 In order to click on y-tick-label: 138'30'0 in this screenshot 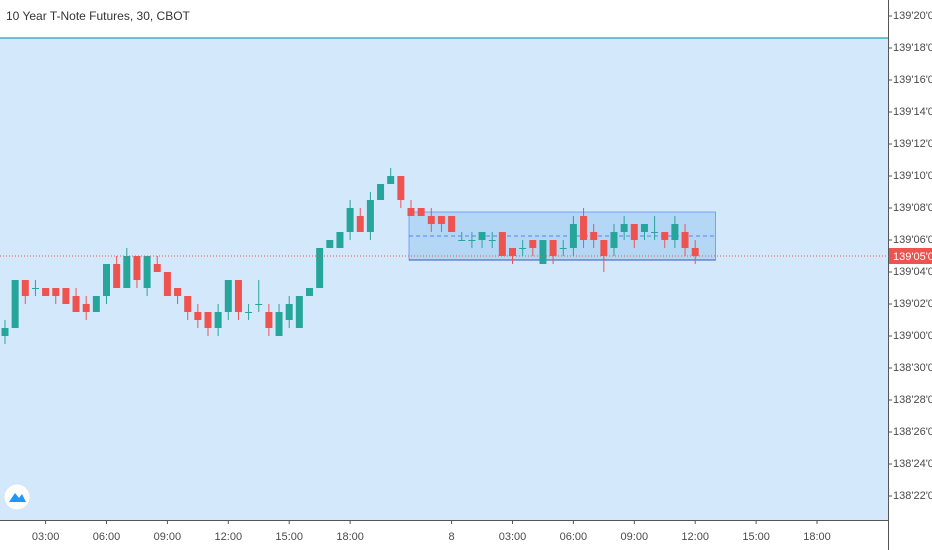, I will do `click(912, 368)`.